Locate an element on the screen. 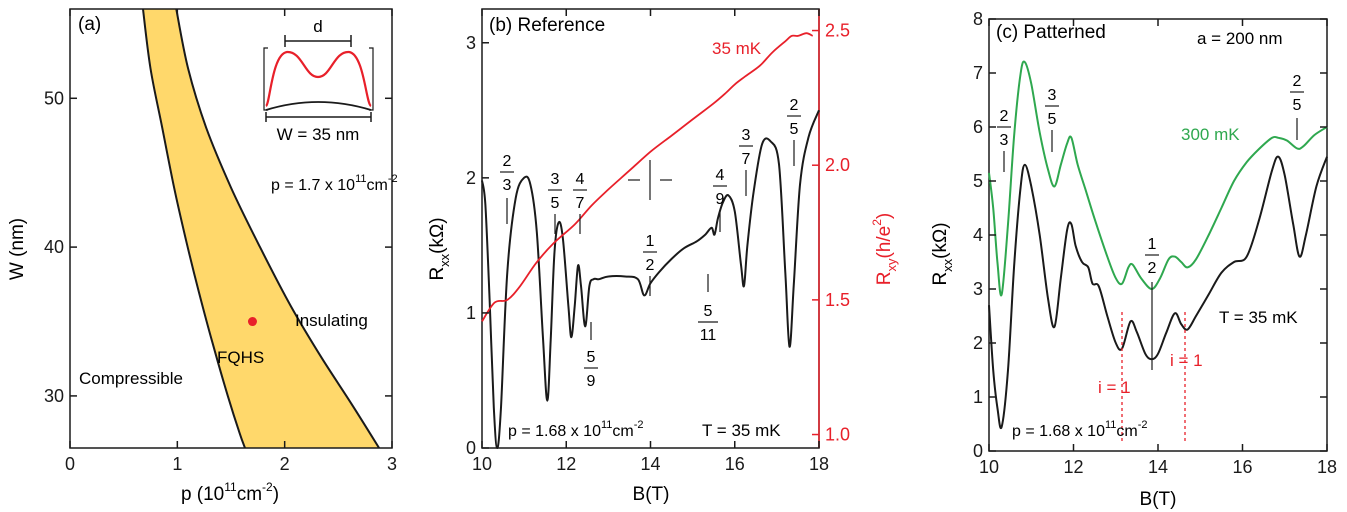 The width and height of the screenshot is (1347, 512). right-boundary-line is located at coordinates (277, 228).